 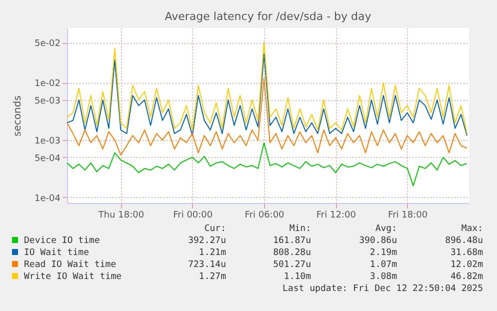 I want to click on x-tick-label: Fri 12:00, so click(x=336, y=215).